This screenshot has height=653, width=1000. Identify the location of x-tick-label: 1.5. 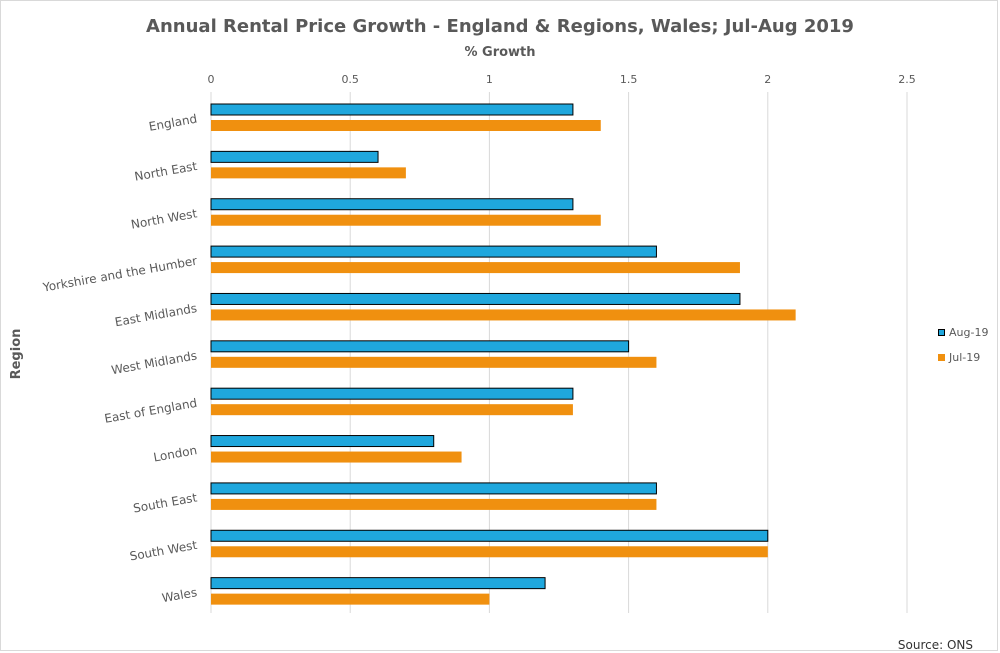
(629, 79).